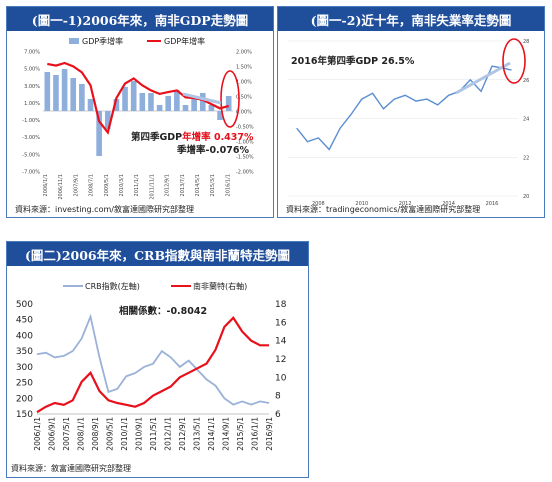  I want to click on y-tick-label: 24, so click(526, 120).